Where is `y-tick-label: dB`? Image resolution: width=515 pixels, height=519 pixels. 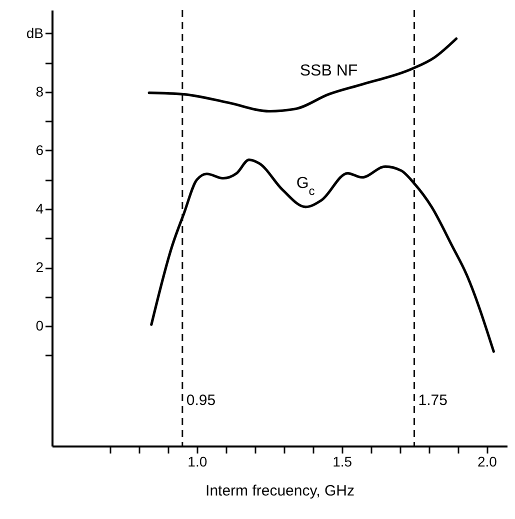 y-tick-label: dB is located at coordinates (35, 32).